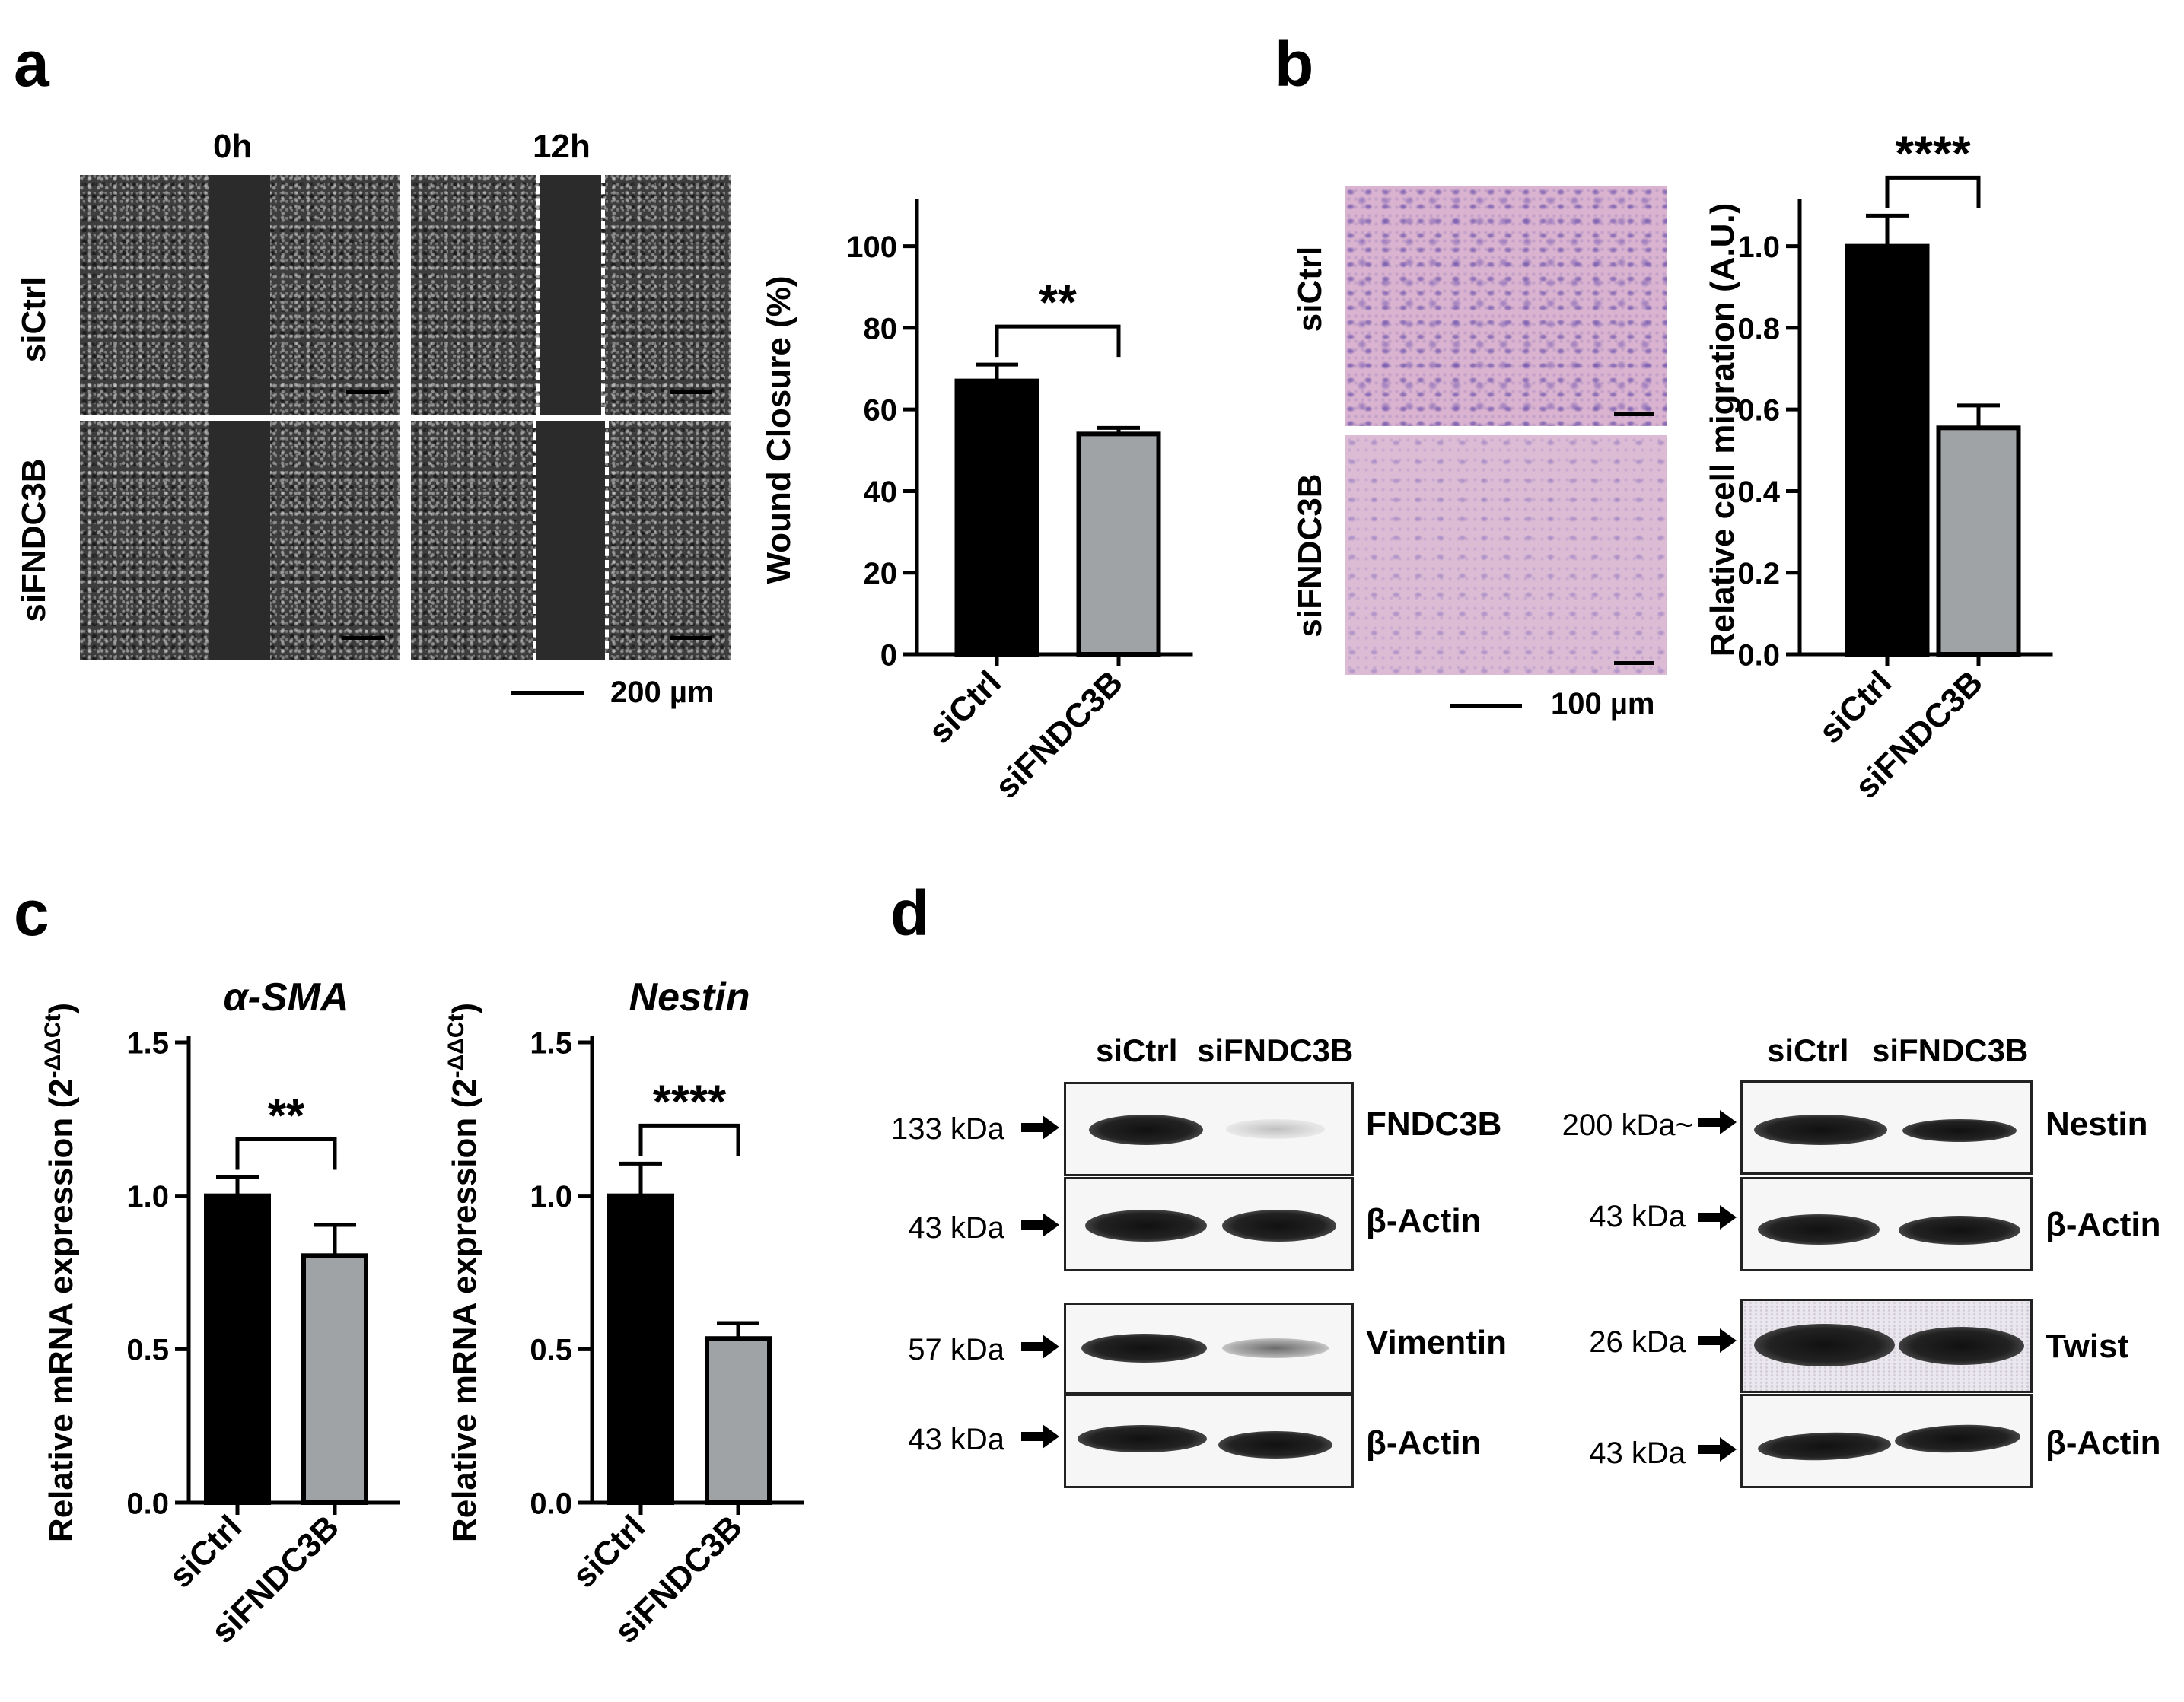 This screenshot has height=1702, width=2184. Describe the element at coordinates (1627, 1125) in the screenshot. I see `kda-label: 200 kDa~` at that location.